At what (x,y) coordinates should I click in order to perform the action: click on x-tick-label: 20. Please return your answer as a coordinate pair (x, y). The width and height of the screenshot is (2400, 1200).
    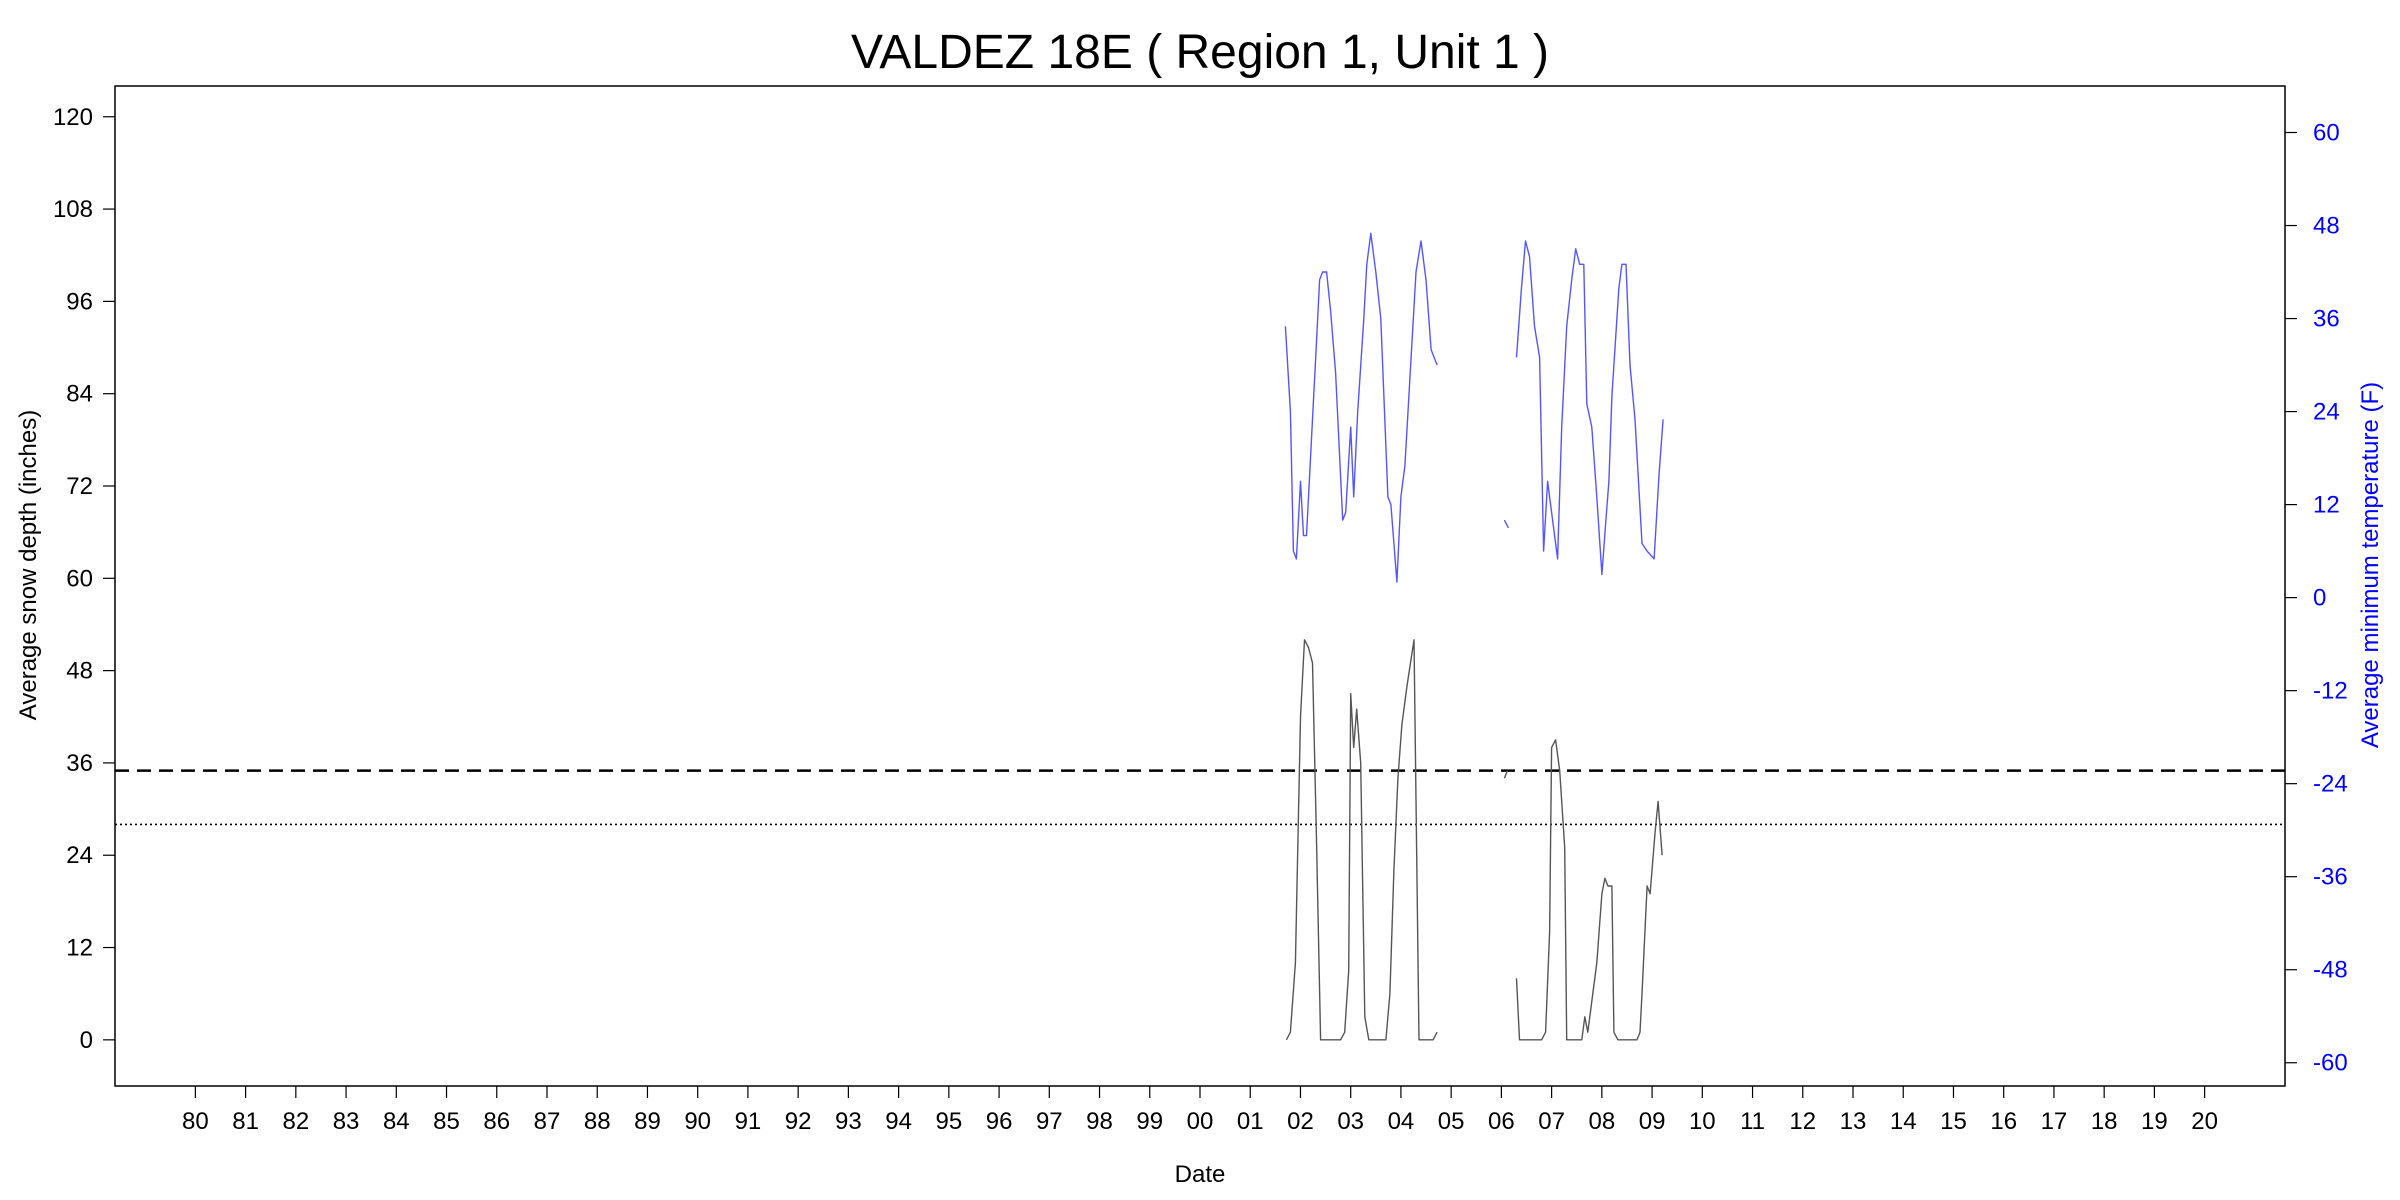
    Looking at the image, I should click on (2204, 1121).